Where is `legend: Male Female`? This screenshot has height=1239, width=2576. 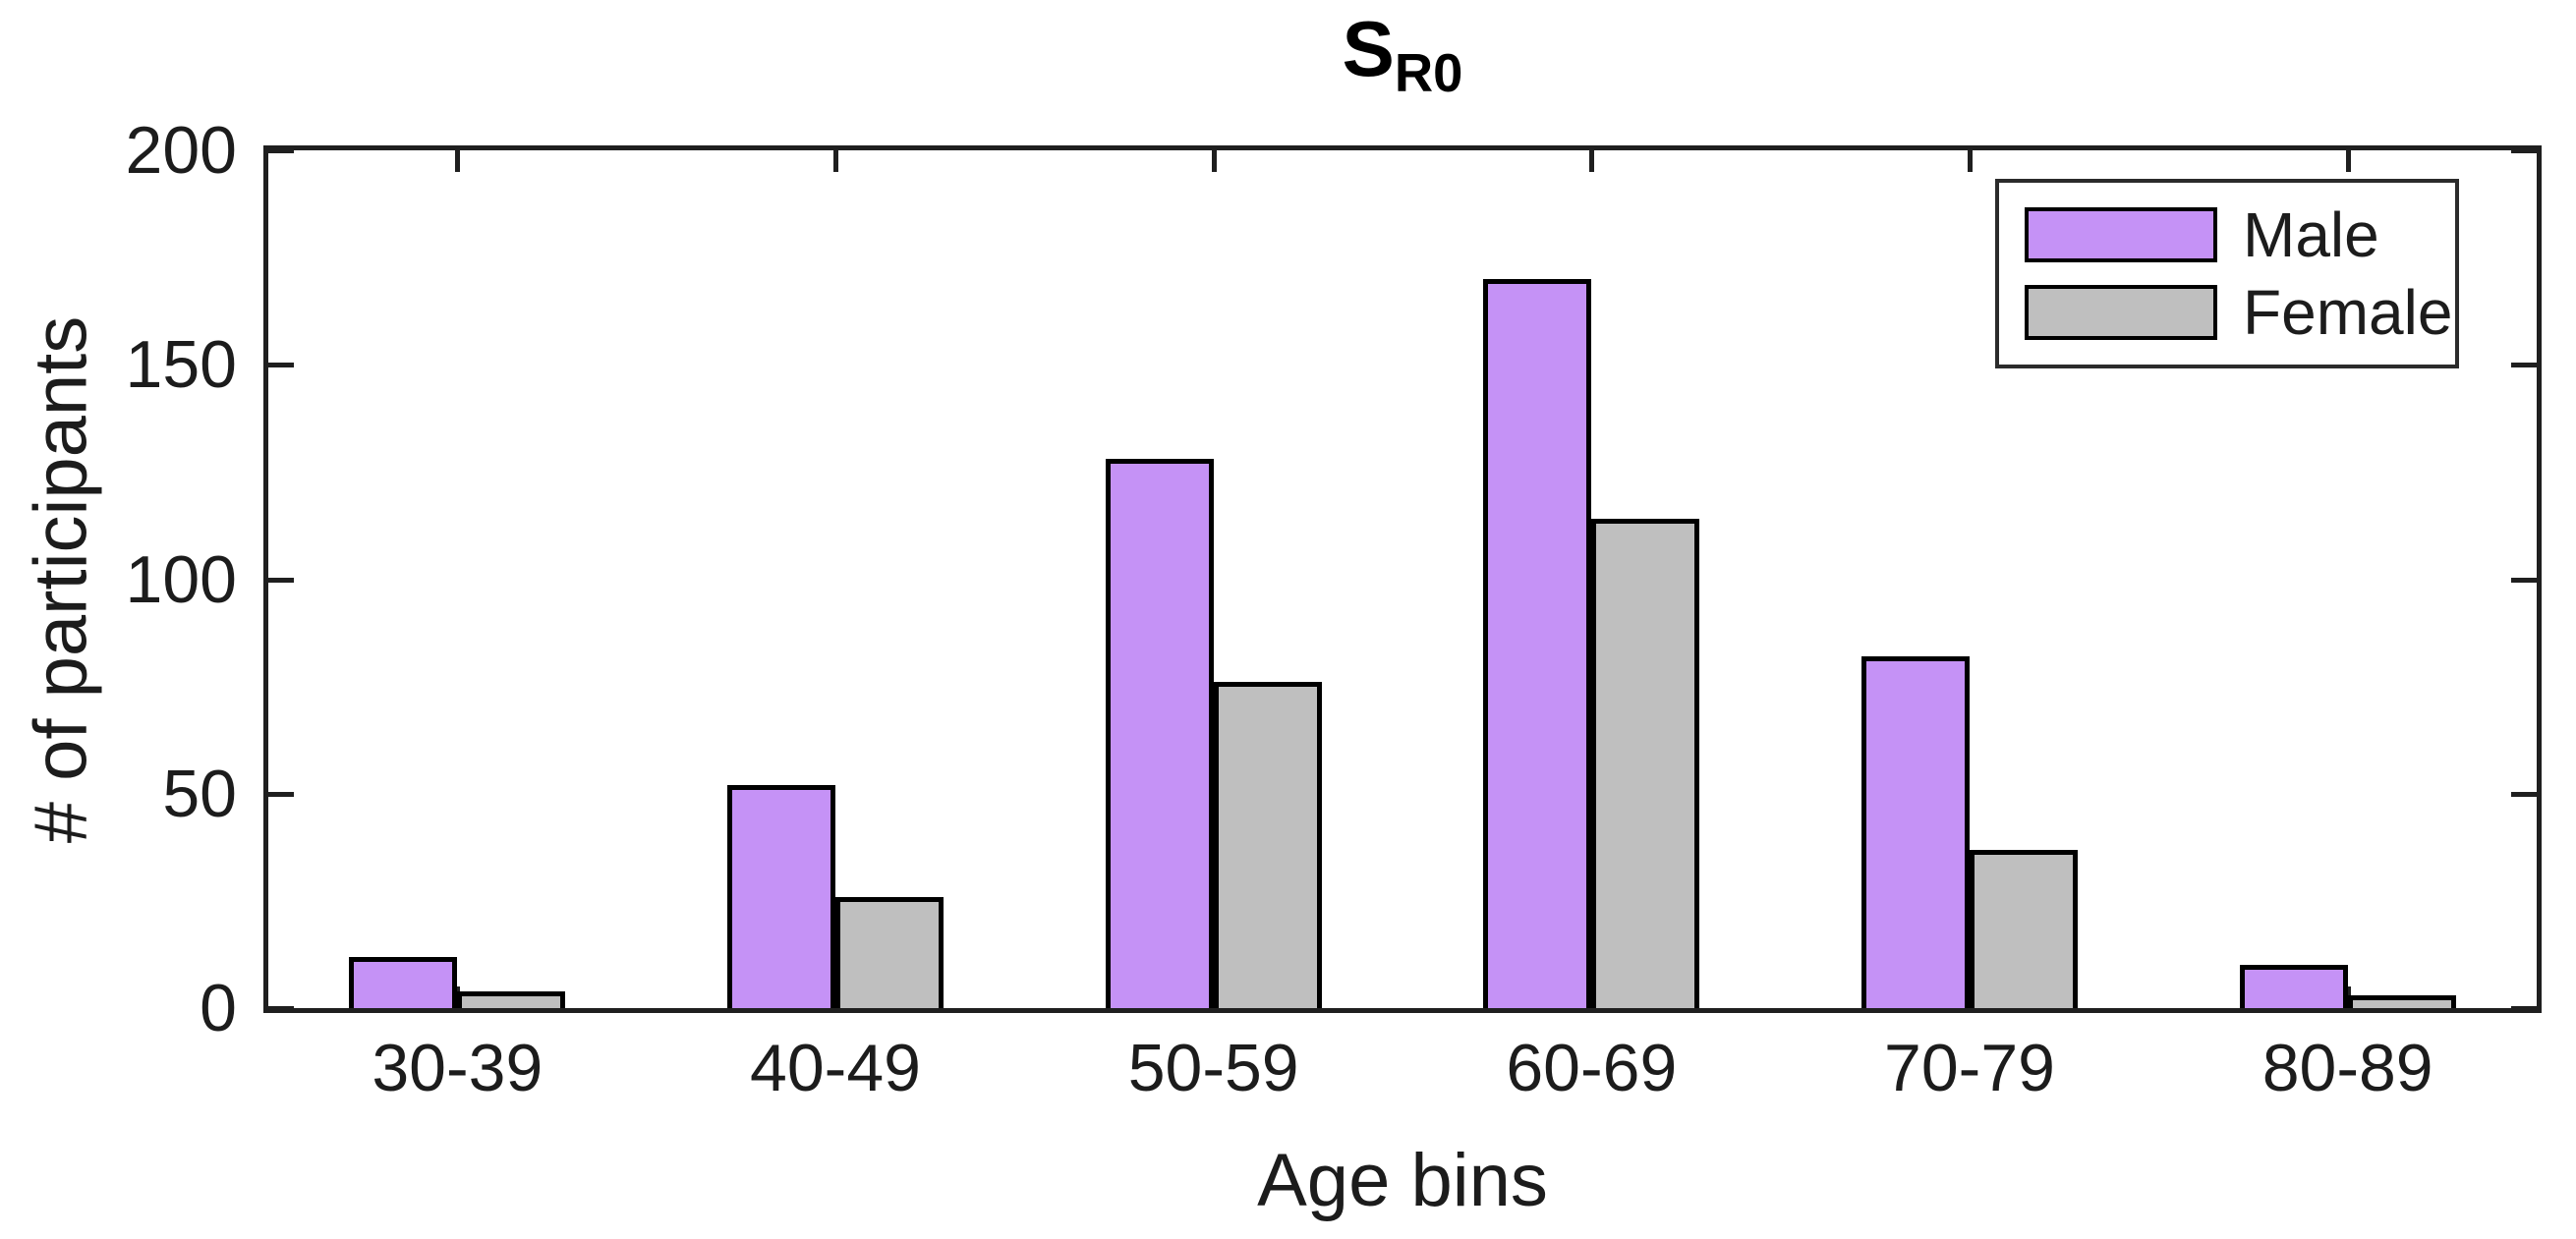
legend: Male Female is located at coordinates (2227, 273).